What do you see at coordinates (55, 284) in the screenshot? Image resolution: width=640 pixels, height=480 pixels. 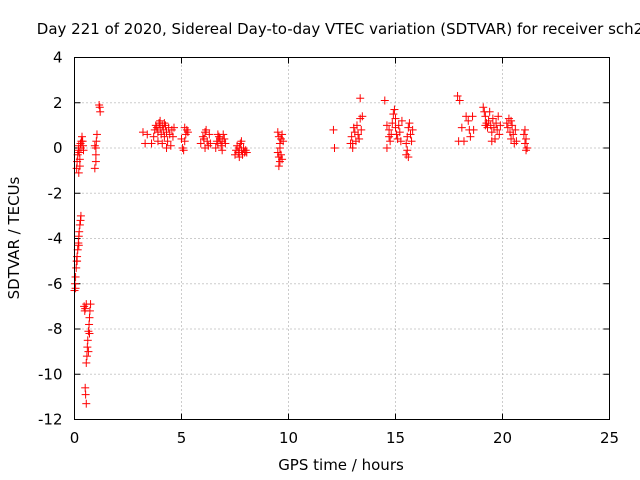 I see `y-tick-label: -6` at bounding box center [55, 284].